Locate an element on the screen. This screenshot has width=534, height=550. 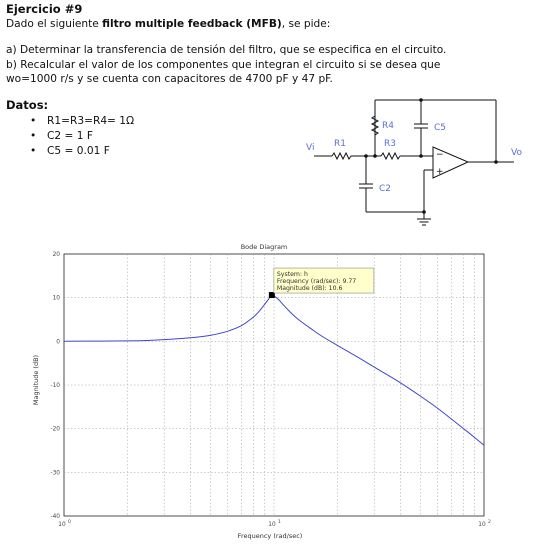
x-tick-labels: 10 0 10 1 10 2 is located at coordinates (274, 523).